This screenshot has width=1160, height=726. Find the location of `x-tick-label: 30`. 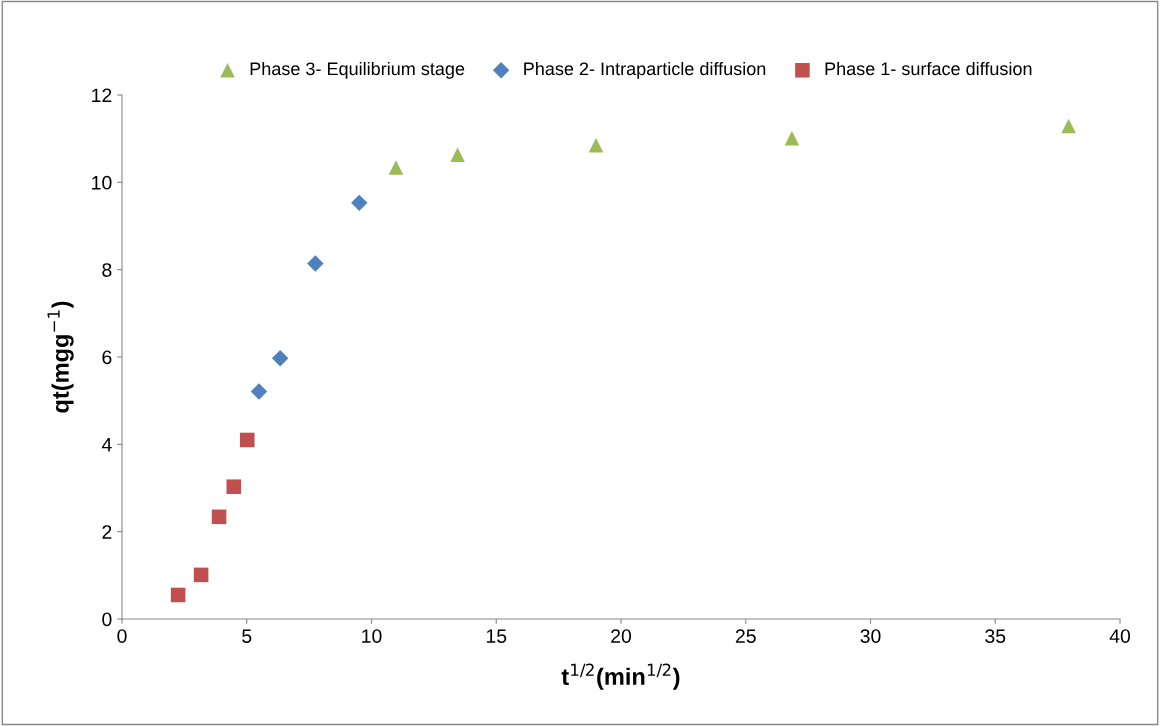

x-tick-label: 30 is located at coordinates (870, 636).